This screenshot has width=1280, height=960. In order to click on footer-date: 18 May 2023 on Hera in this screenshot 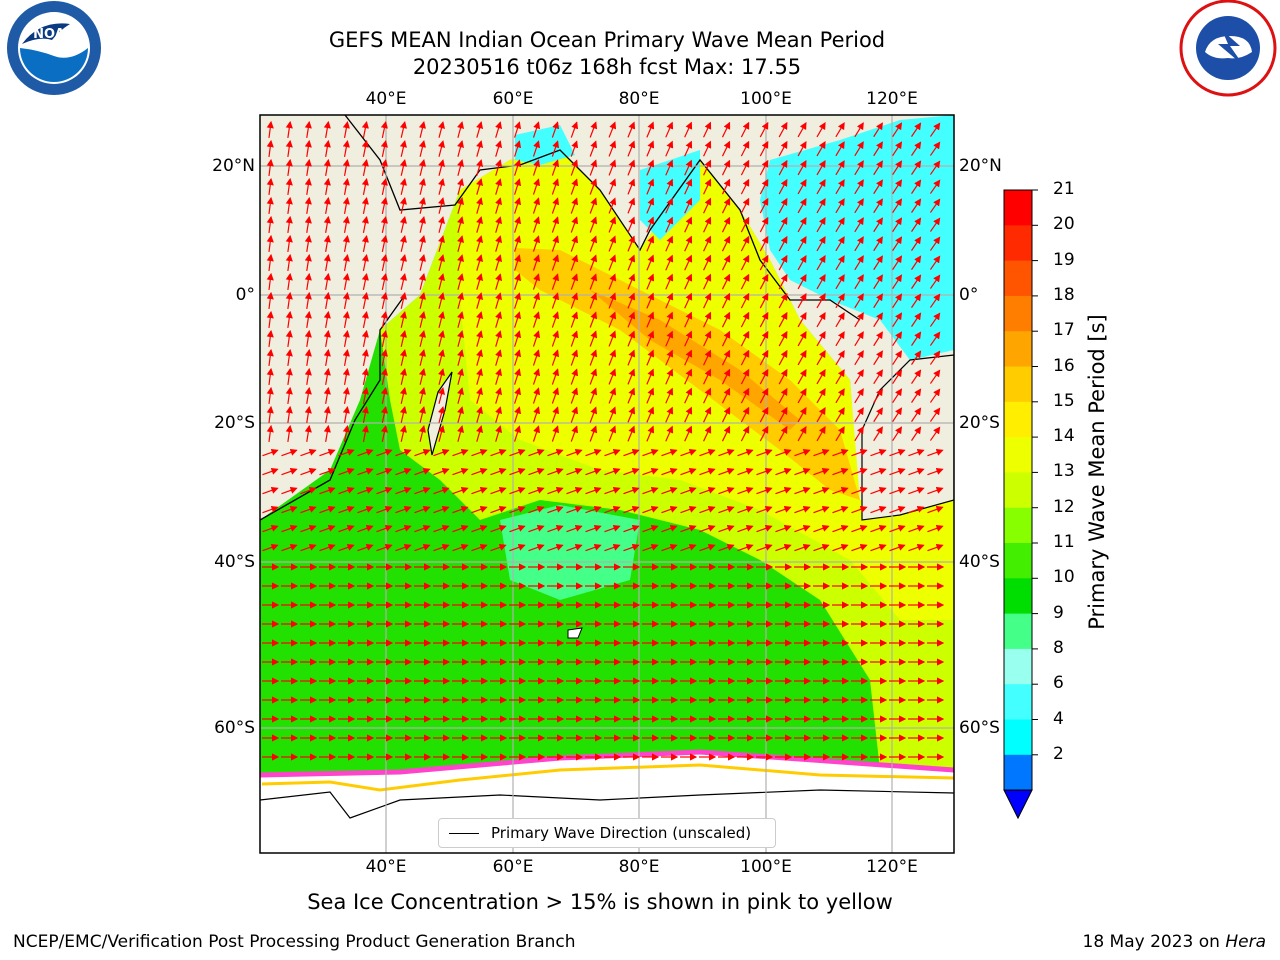, I will do `click(1175, 942)`.